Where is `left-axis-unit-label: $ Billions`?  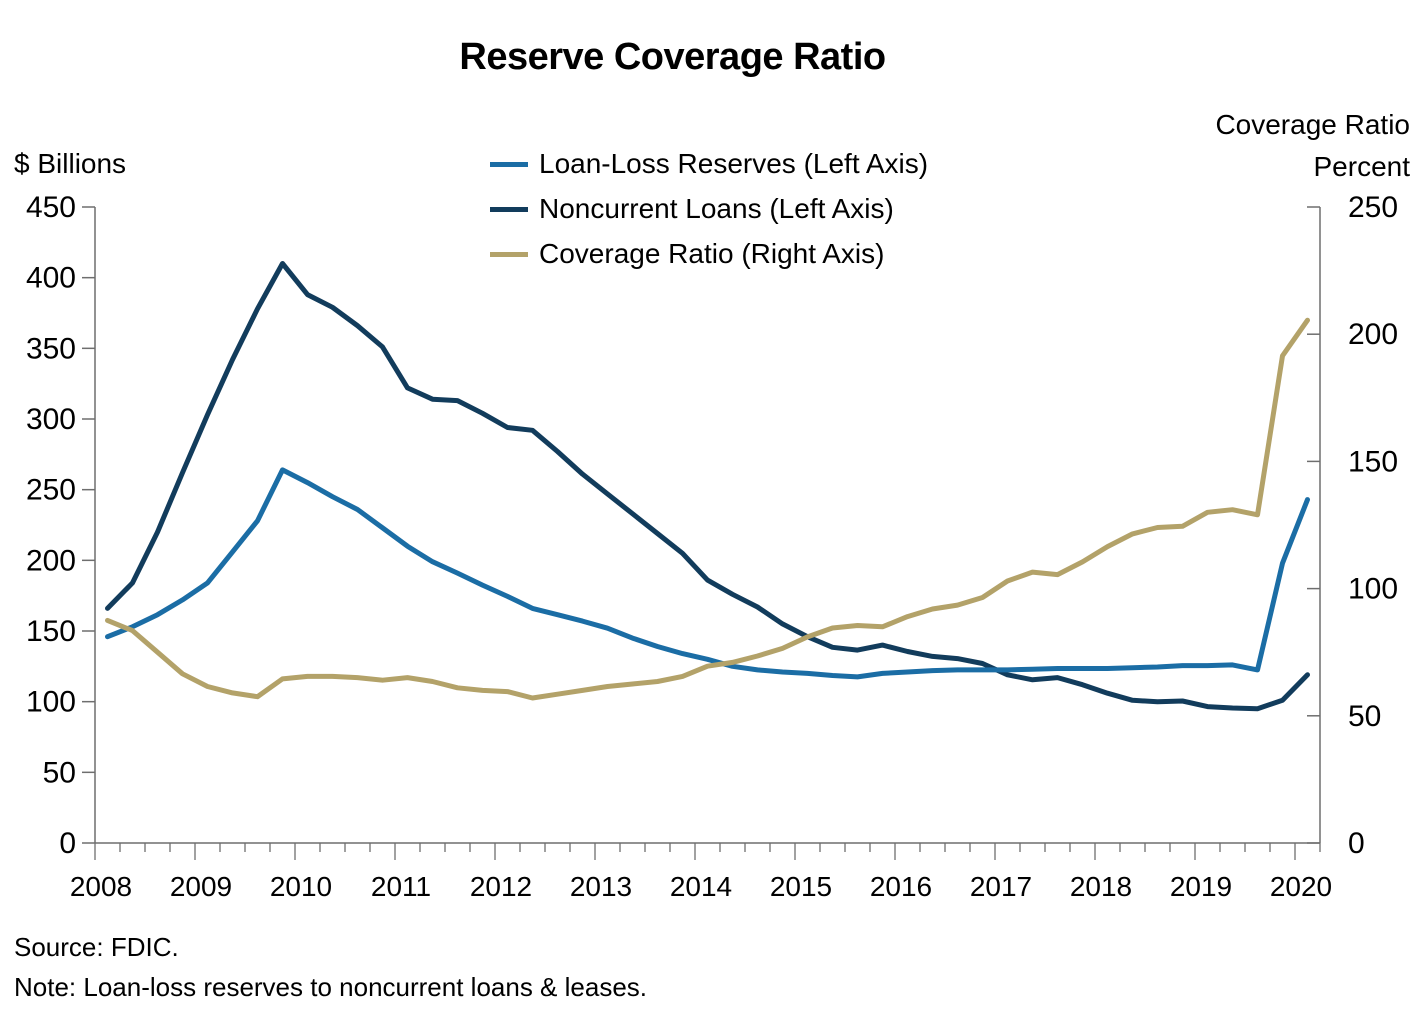 left-axis-unit-label: $ Billions is located at coordinates (70, 163).